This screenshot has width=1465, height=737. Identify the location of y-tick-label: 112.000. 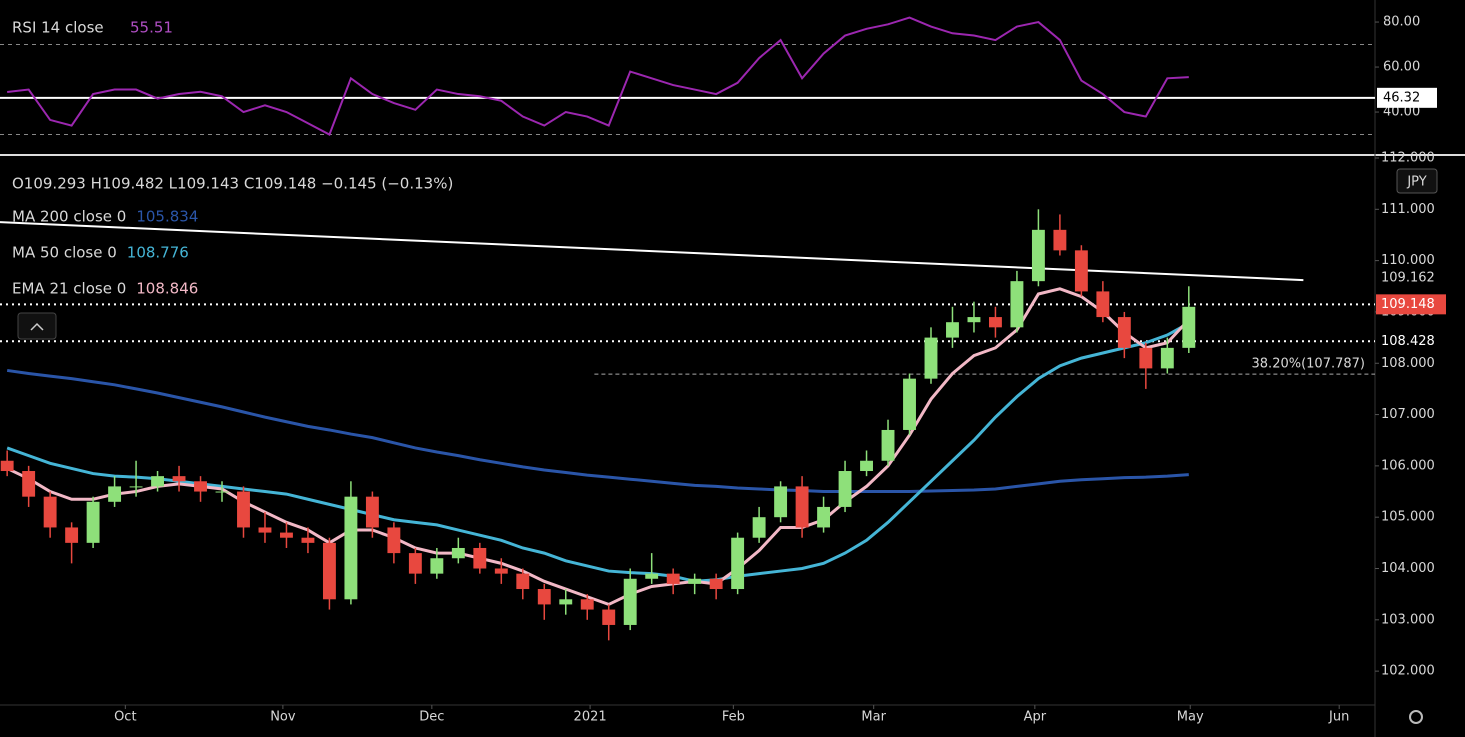
(1408, 158).